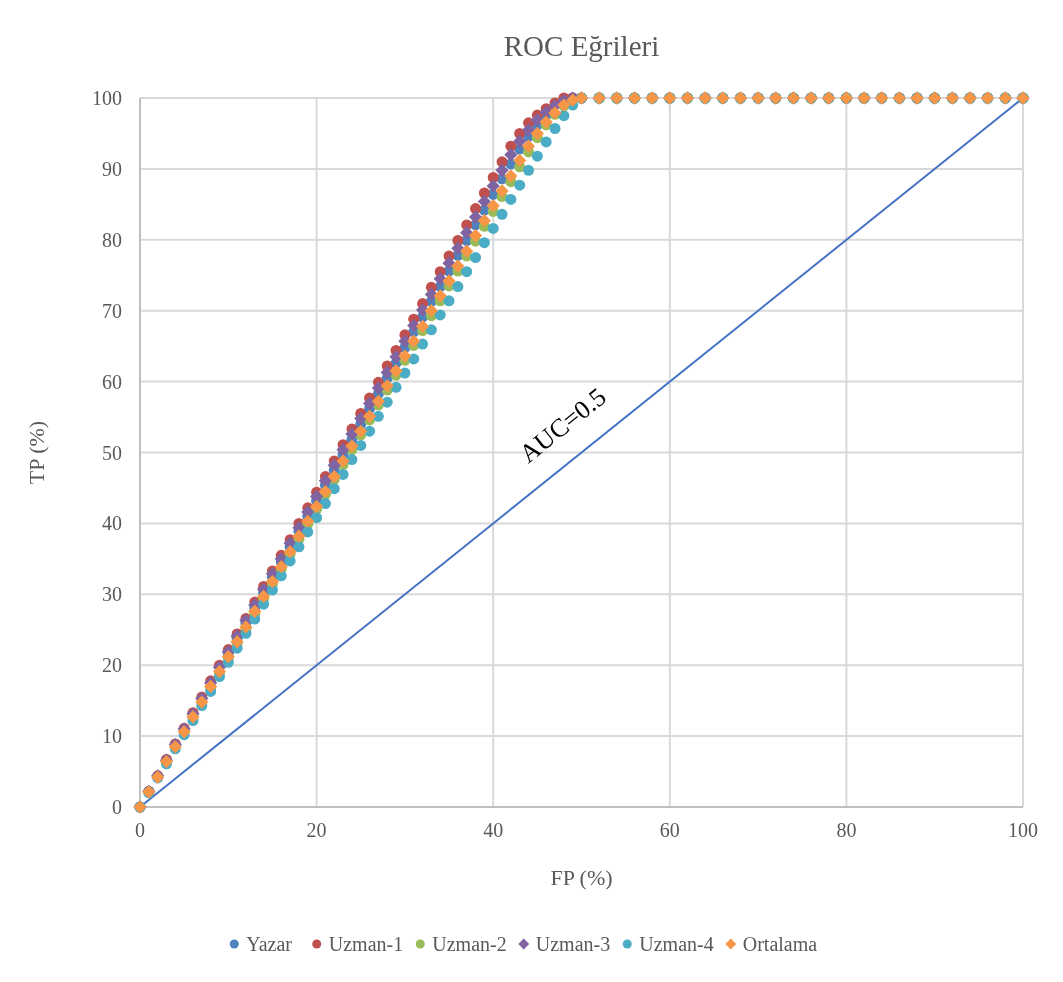 The width and height of the screenshot is (1063, 982). Describe the element at coordinates (581, 877) in the screenshot. I see `x-axis-title: FP (%)` at that location.